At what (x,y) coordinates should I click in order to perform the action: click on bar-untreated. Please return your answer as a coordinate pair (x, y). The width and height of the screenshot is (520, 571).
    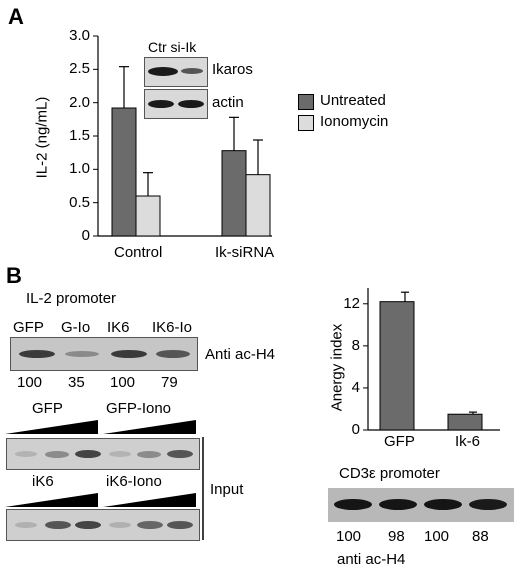
    Looking at the image, I should click on (234, 193).